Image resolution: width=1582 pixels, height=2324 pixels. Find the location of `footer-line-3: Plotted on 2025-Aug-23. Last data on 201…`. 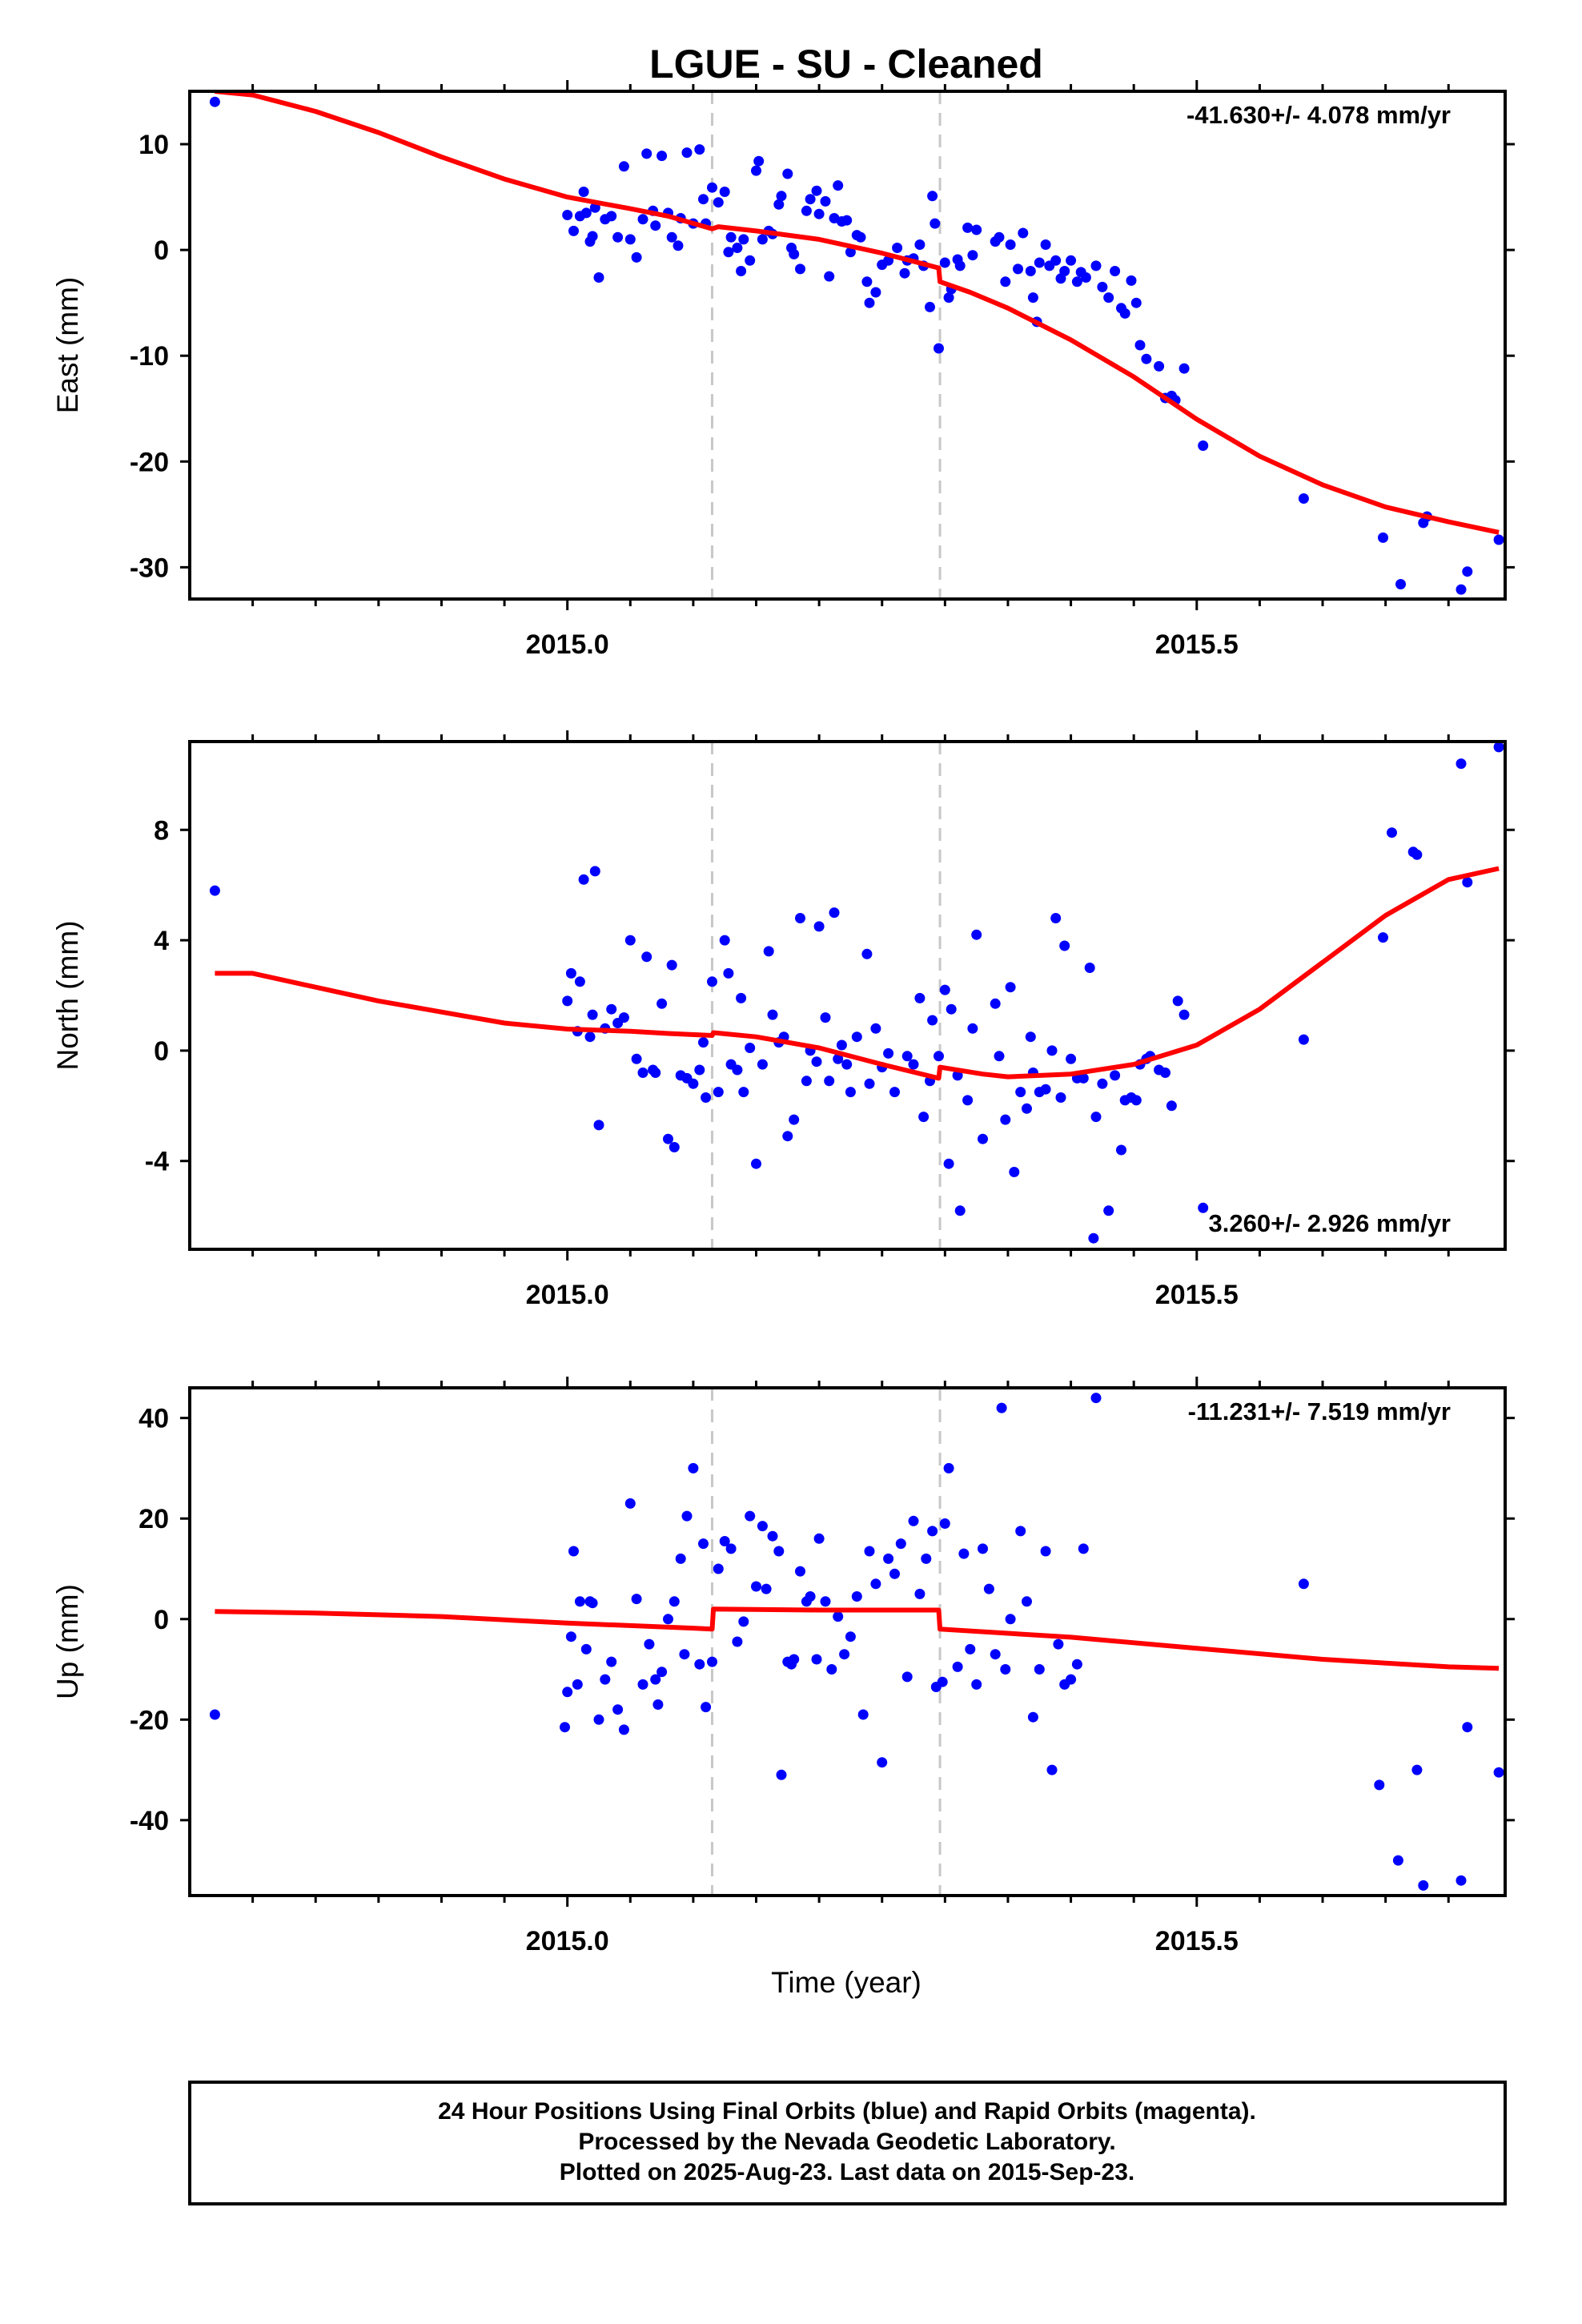

footer-line-3: Plotted on 2025-Aug-23. Last data on 201… is located at coordinates (847, 2172).